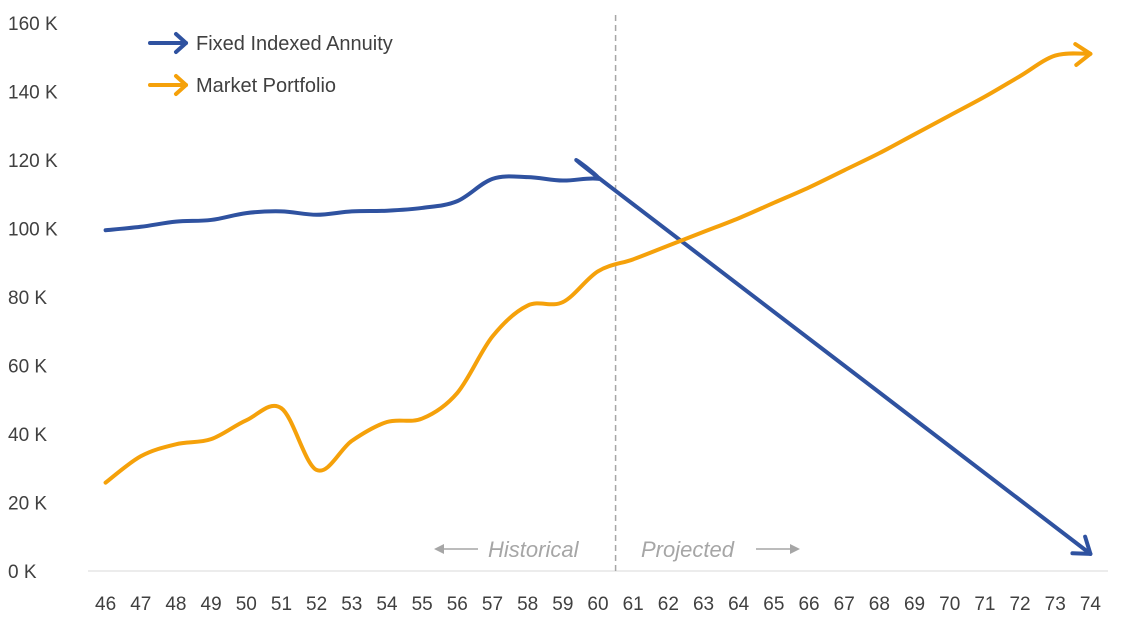 Image resolution: width=1129 pixels, height=627 pixels. What do you see at coordinates (808, 604) in the screenshot?
I see `x-tick-label: 66` at bounding box center [808, 604].